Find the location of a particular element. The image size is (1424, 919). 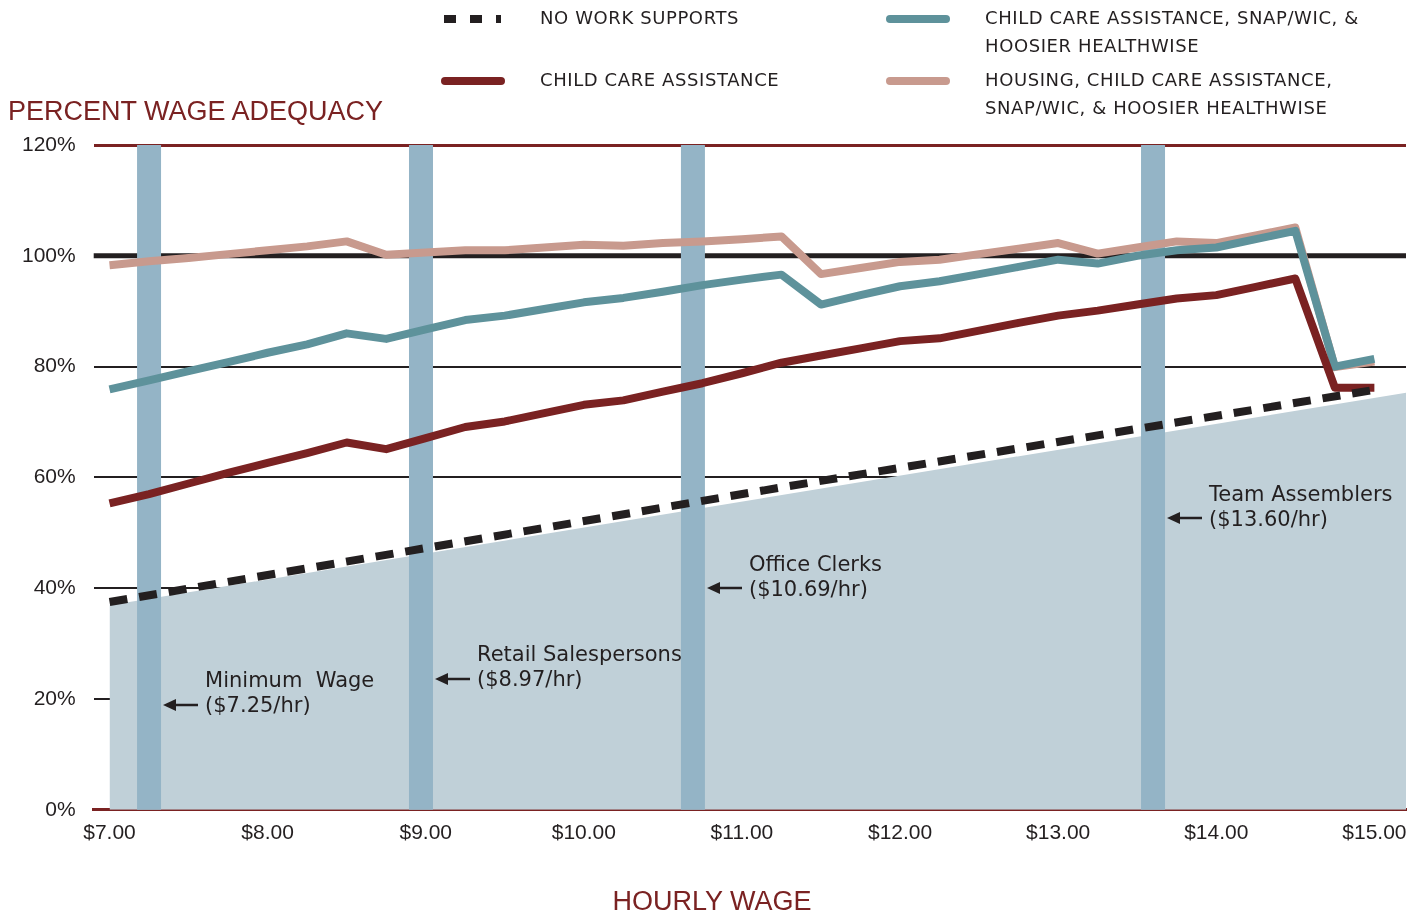

x-tick-label: $11.00 is located at coordinates (742, 832).